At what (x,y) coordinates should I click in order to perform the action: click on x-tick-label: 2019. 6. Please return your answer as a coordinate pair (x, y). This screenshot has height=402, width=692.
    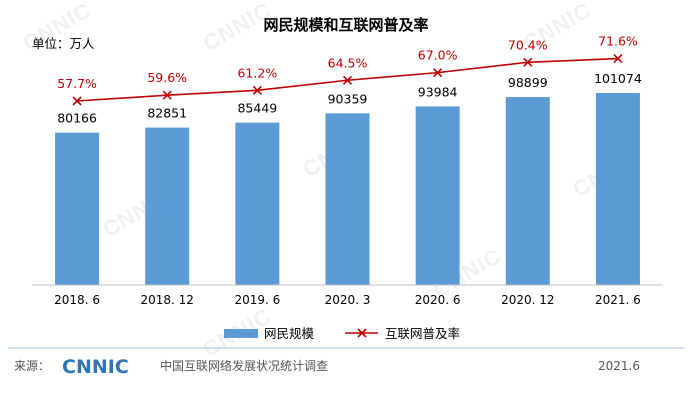
    Looking at the image, I should click on (257, 300).